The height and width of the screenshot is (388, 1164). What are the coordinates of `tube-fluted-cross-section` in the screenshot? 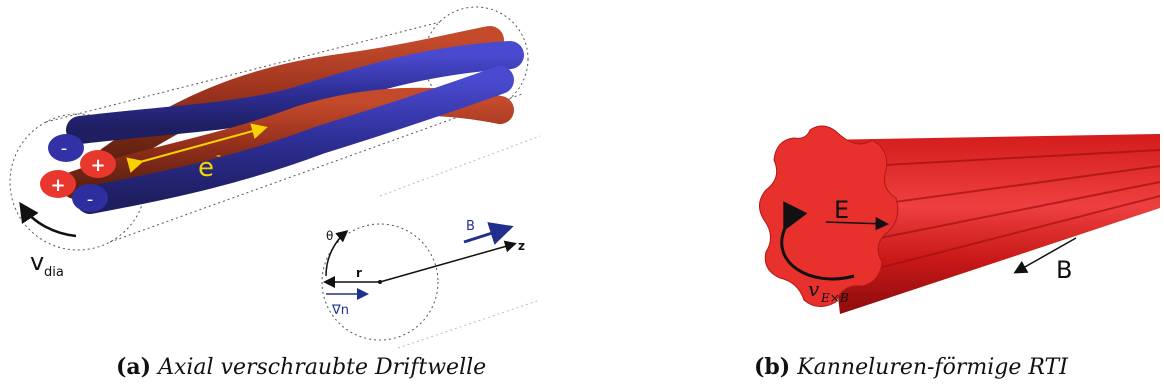 It's located at (829, 216).